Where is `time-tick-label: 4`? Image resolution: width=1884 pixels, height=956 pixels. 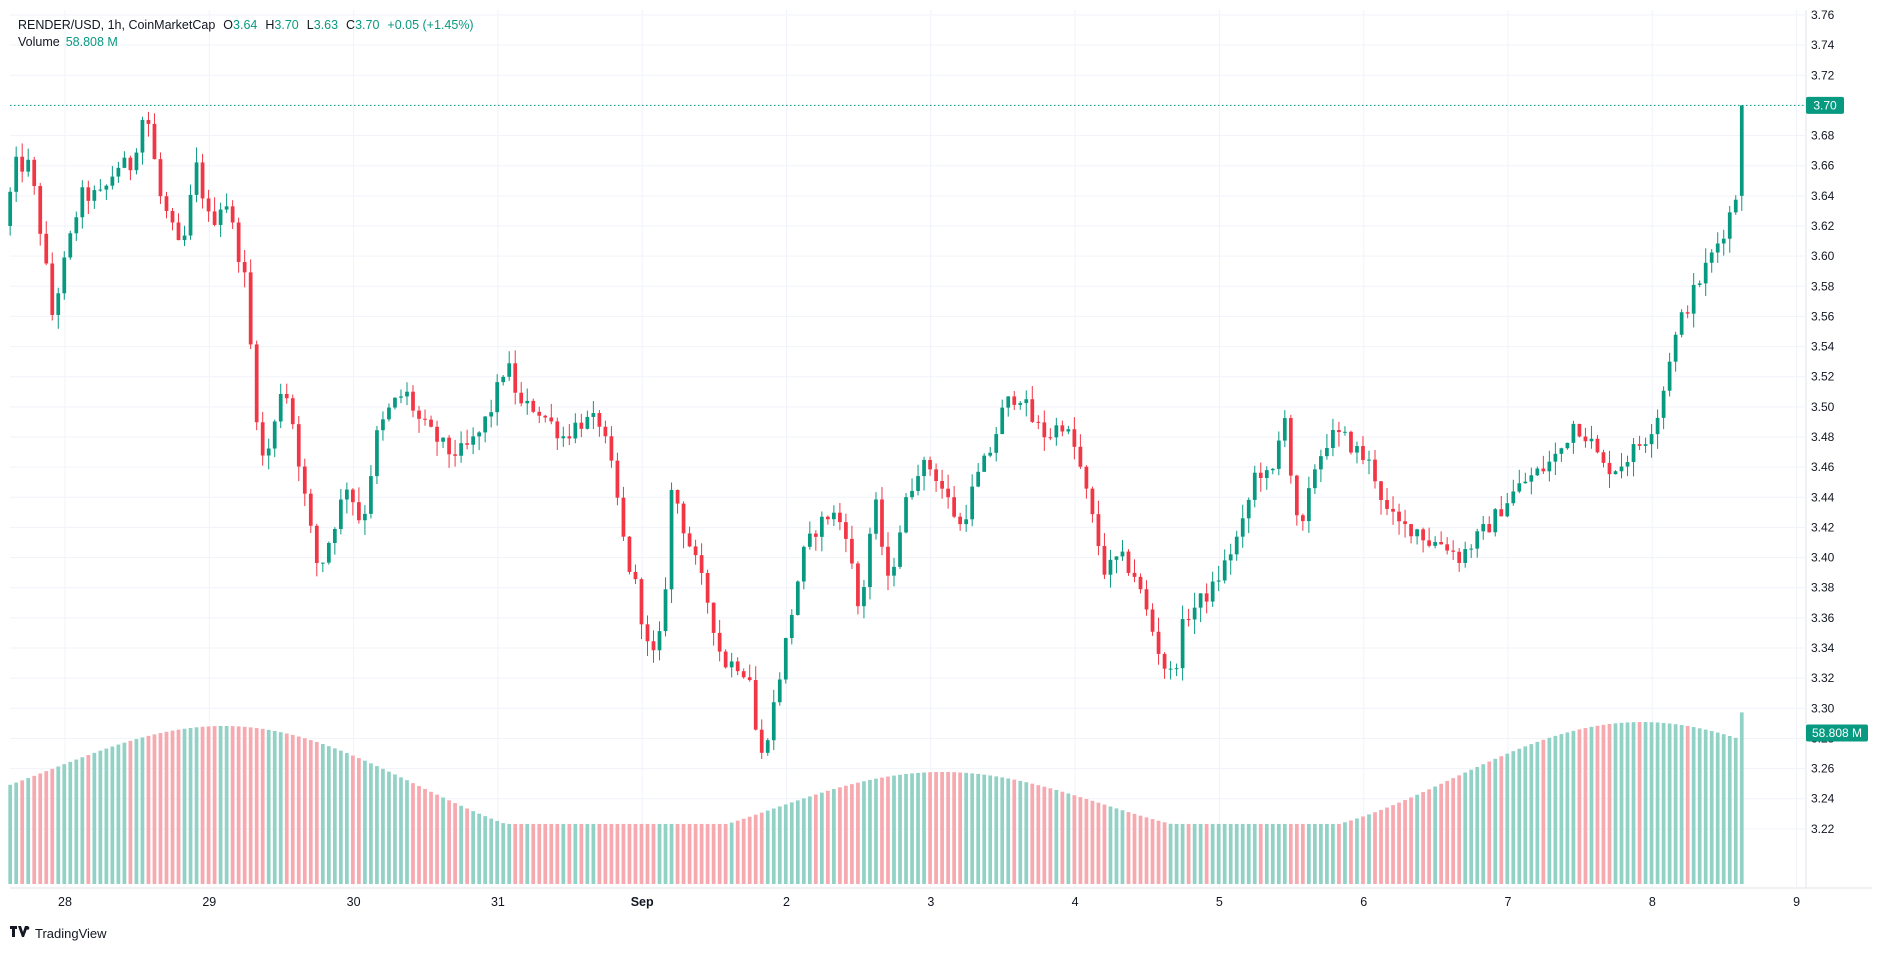
time-tick-label: 4 is located at coordinates (1075, 902).